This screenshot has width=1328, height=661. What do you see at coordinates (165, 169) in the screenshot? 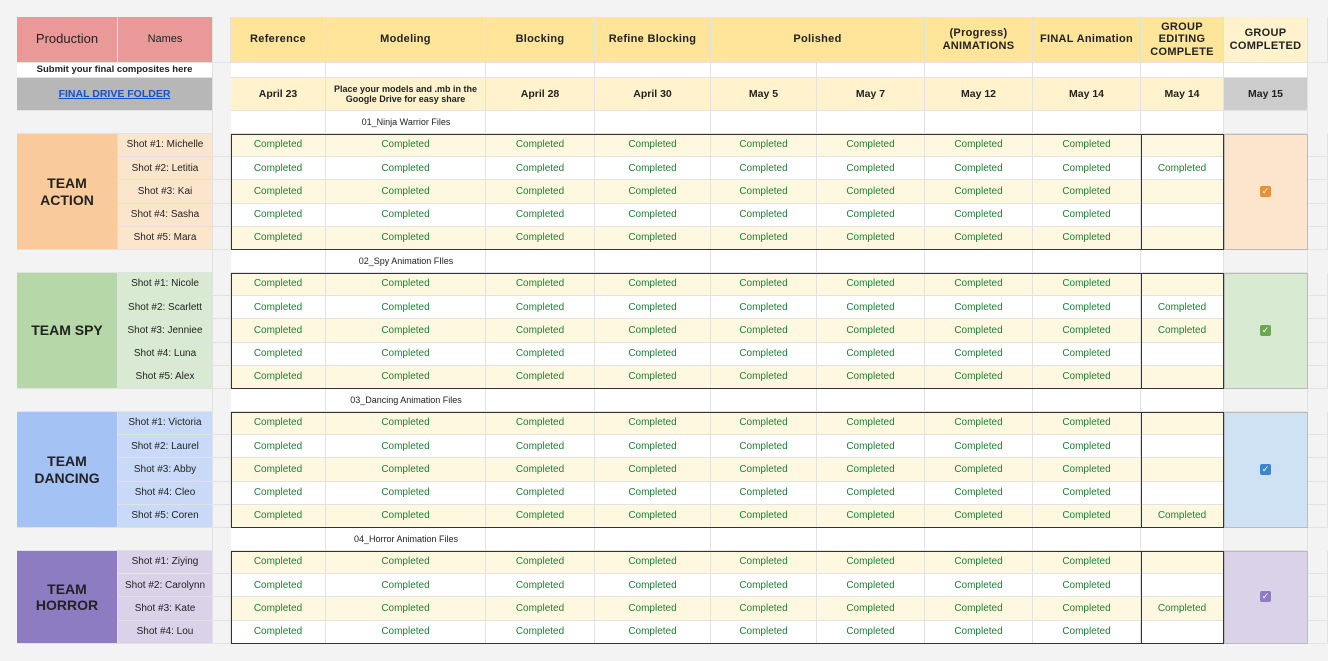
I see `shot-name: Shot #2: Letitia` at bounding box center [165, 169].